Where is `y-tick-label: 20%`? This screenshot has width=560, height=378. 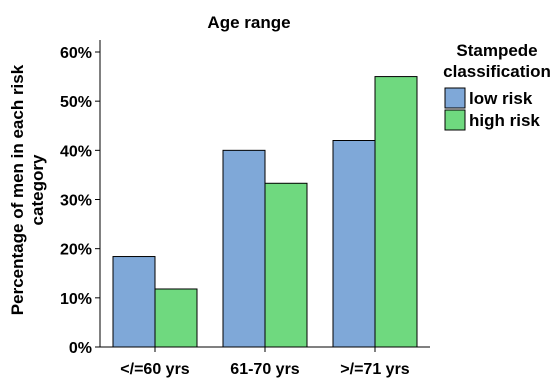 y-tick-label: 20% is located at coordinates (76, 250).